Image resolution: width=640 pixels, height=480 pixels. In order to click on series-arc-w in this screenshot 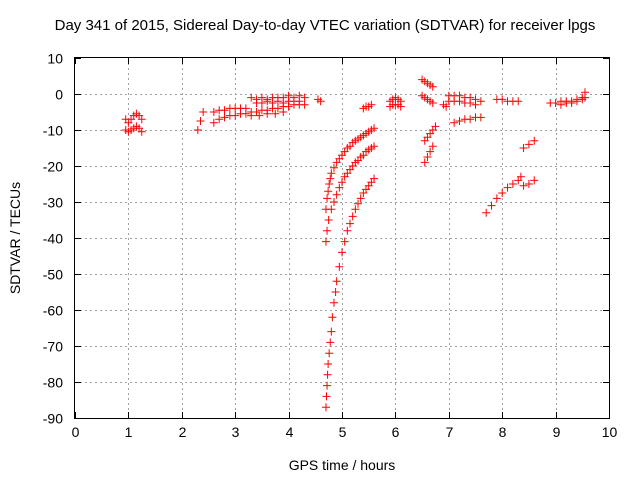, I will do `click(467, 120)`.